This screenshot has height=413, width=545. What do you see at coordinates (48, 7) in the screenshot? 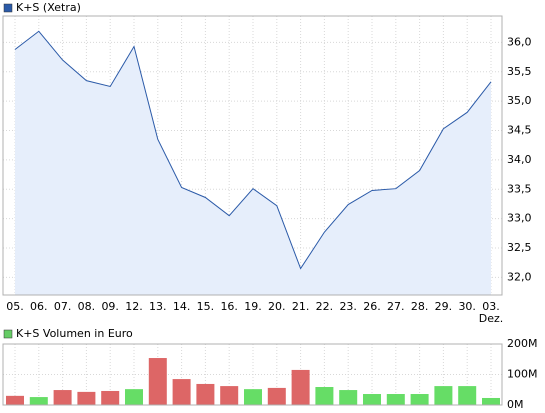
I see `legend-label: K+S (Xetra)` at bounding box center [48, 7].